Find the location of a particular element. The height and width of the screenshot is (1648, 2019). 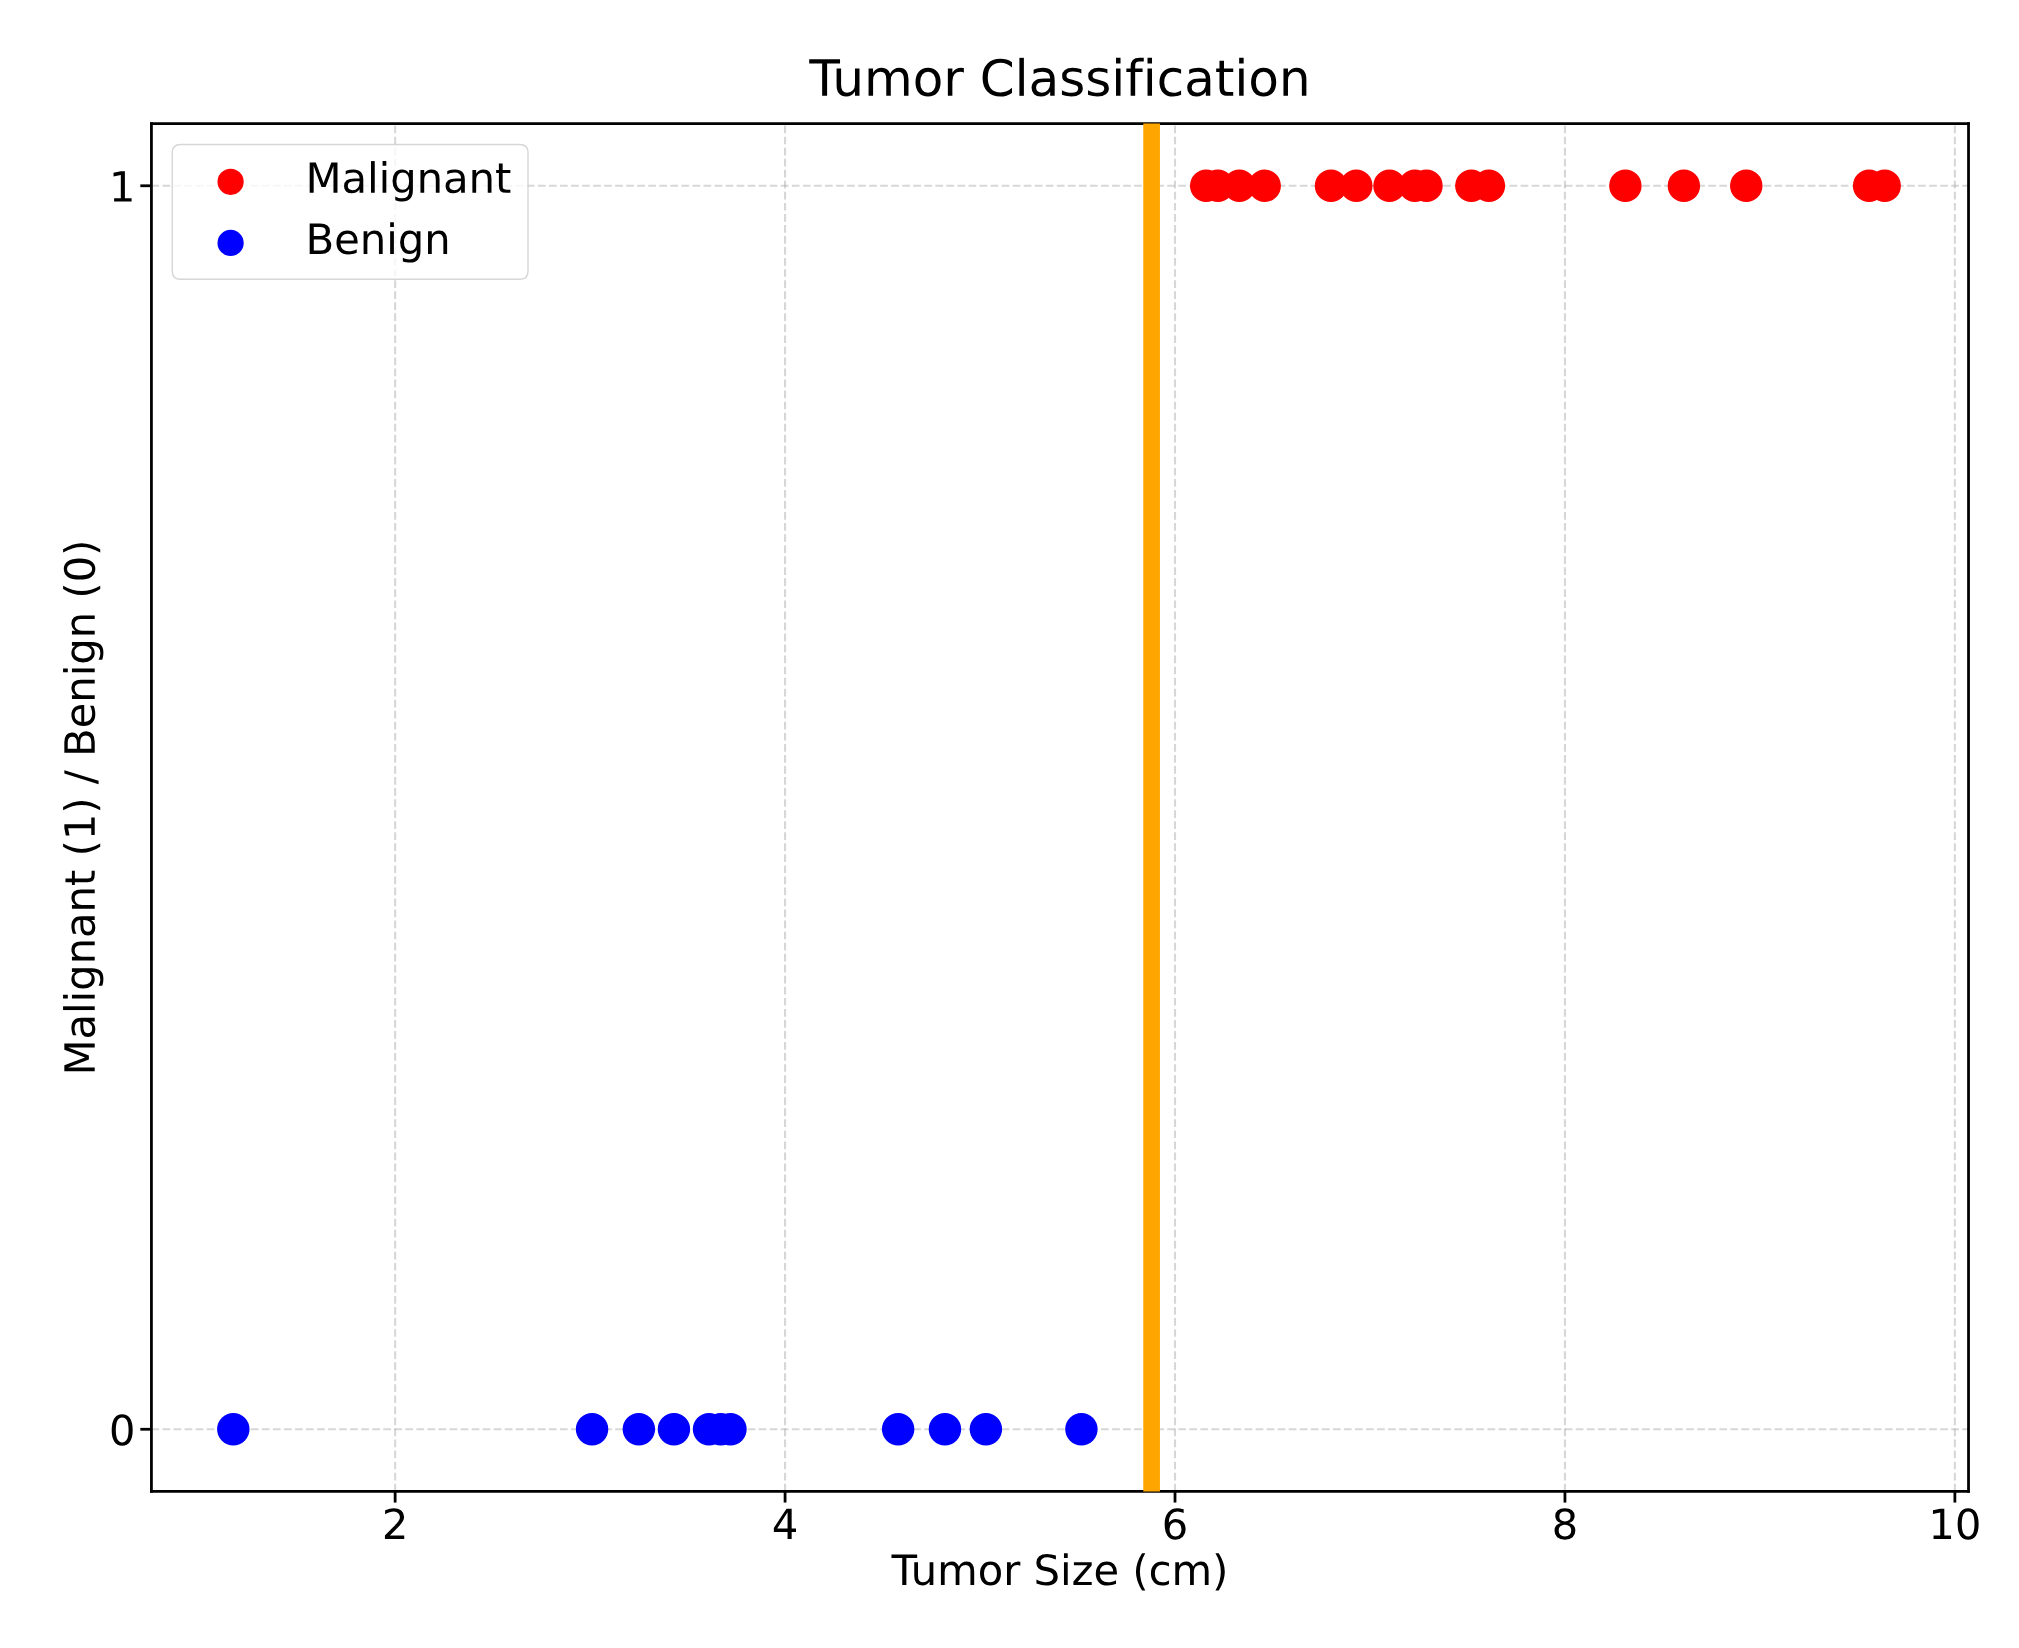

x-tick-label: 6 is located at coordinates (1175, 1524).